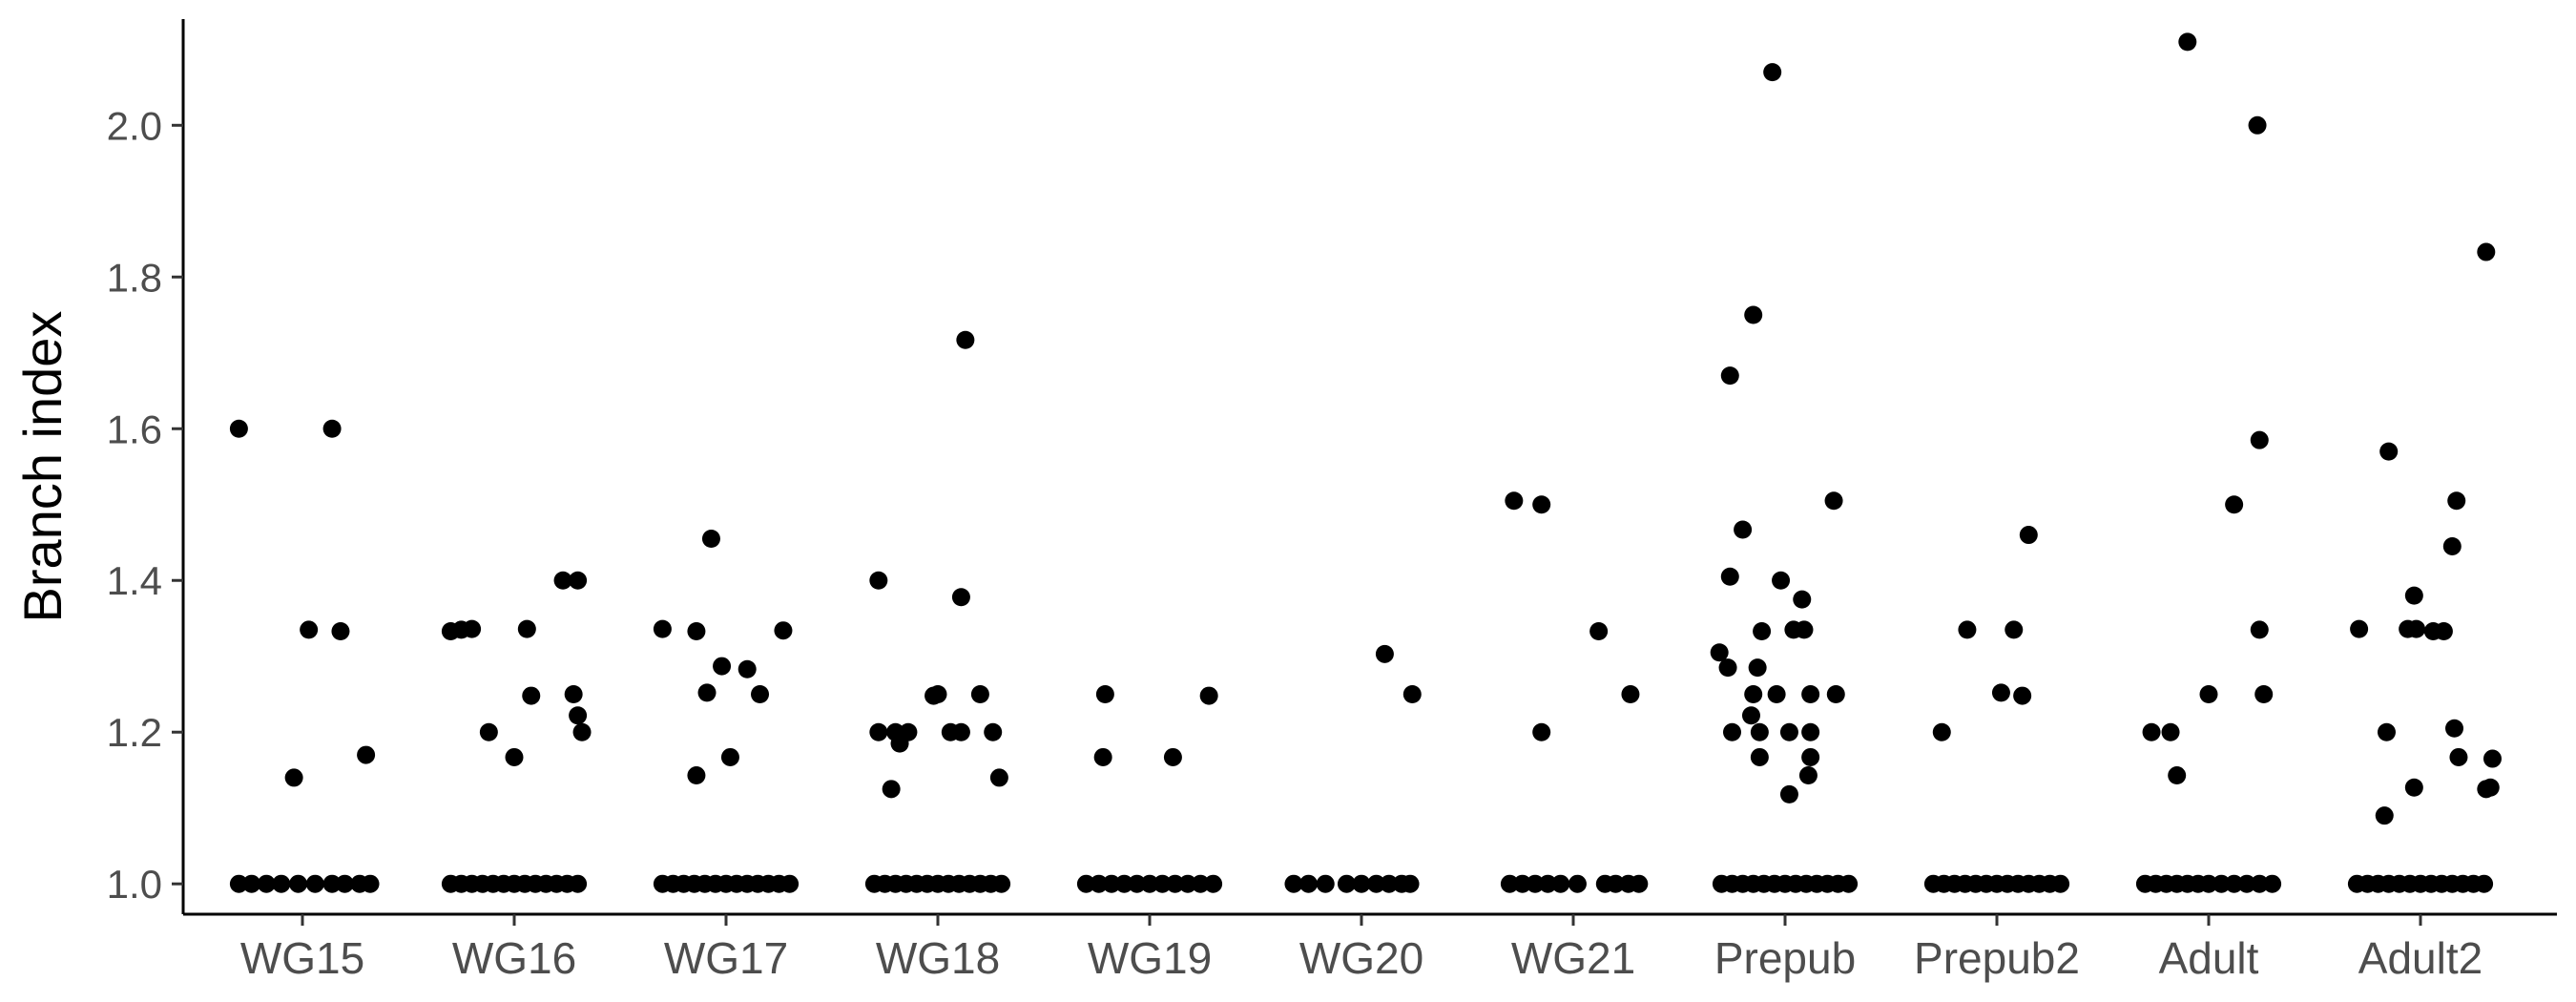  What do you see at coordinates (42, 467) in the screenshot?
I see `y-axis-title: Branch index` at bounding box center [42, 467].